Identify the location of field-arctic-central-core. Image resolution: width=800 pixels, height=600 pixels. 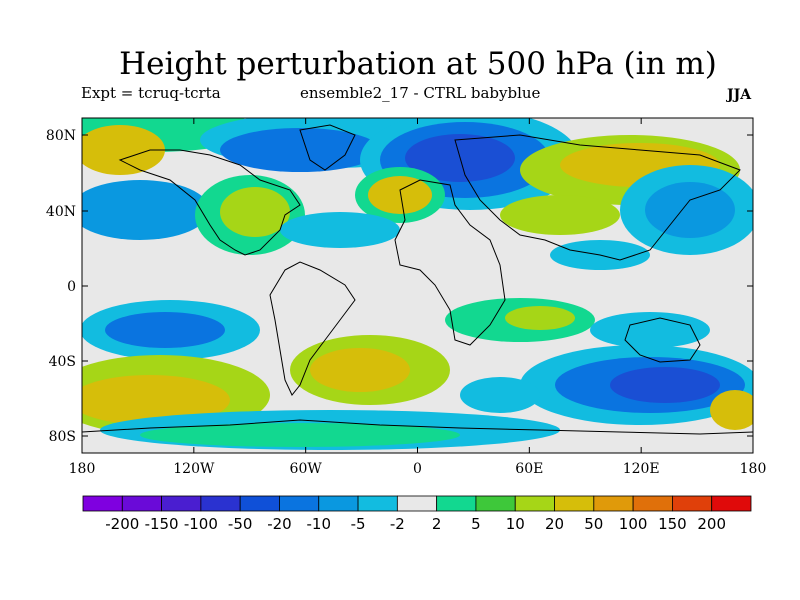
(300, 150).